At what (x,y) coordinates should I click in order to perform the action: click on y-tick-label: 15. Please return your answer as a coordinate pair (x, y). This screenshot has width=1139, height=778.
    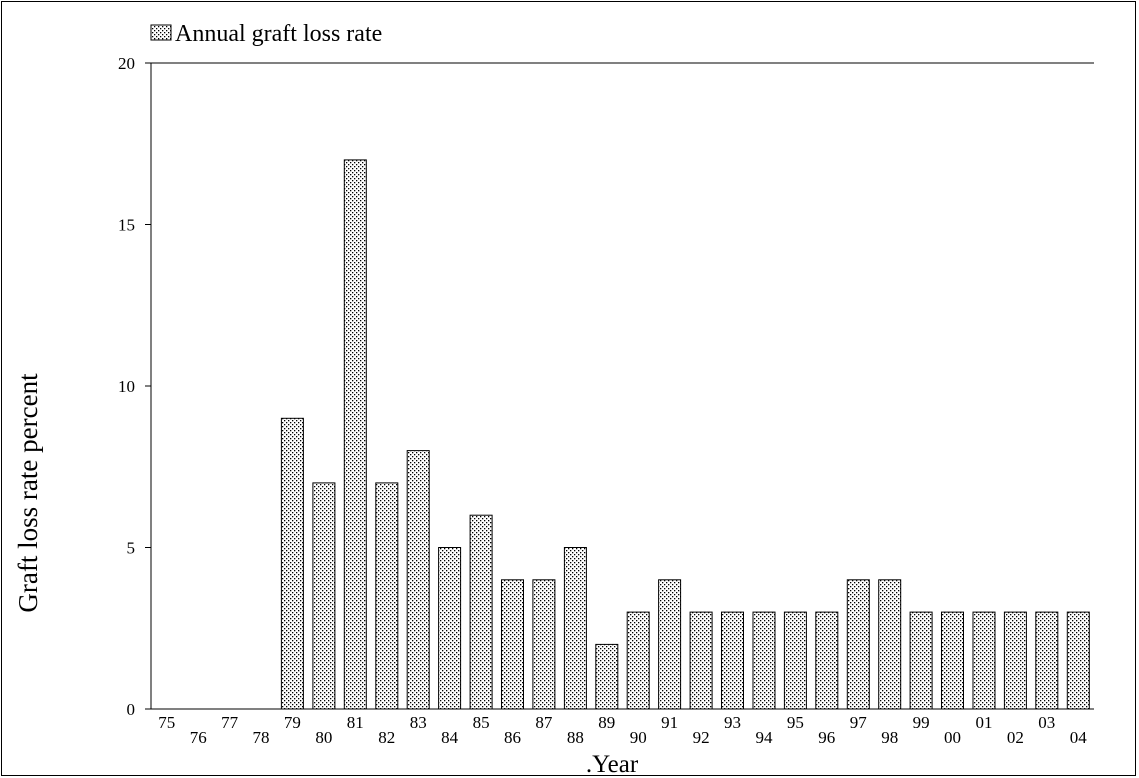
    Looking at the image, I should click on (126, 225).